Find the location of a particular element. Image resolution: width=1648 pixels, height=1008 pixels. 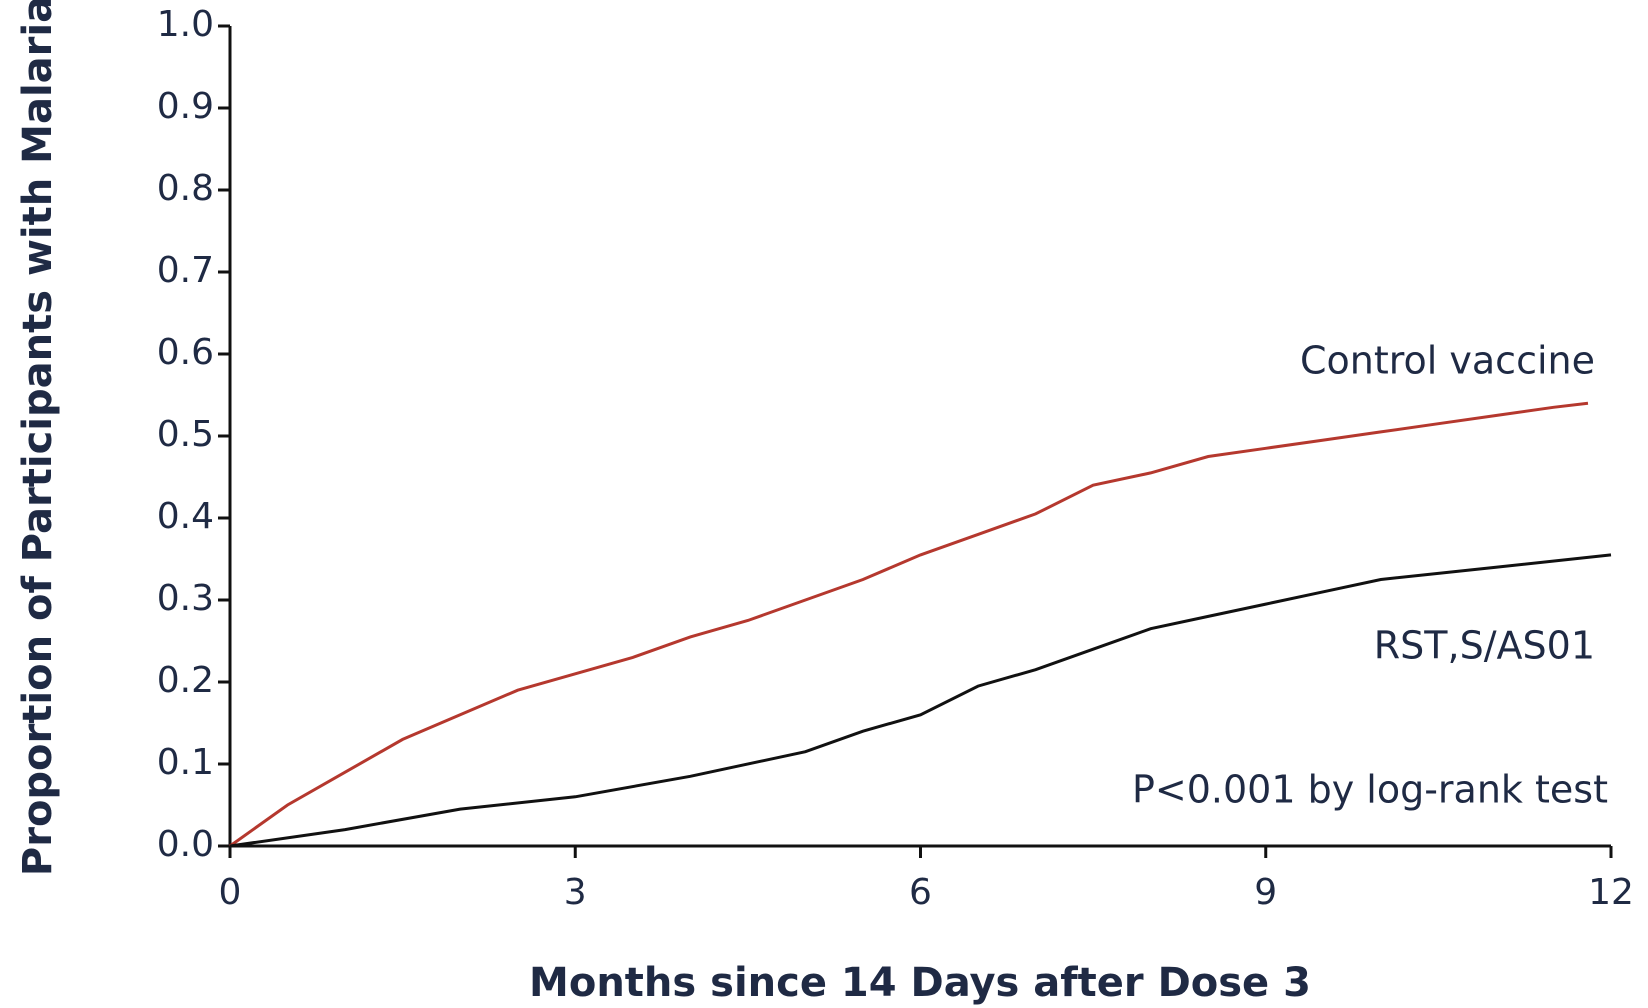

x-tick-label: 3 is located at coordinates (575, 892).